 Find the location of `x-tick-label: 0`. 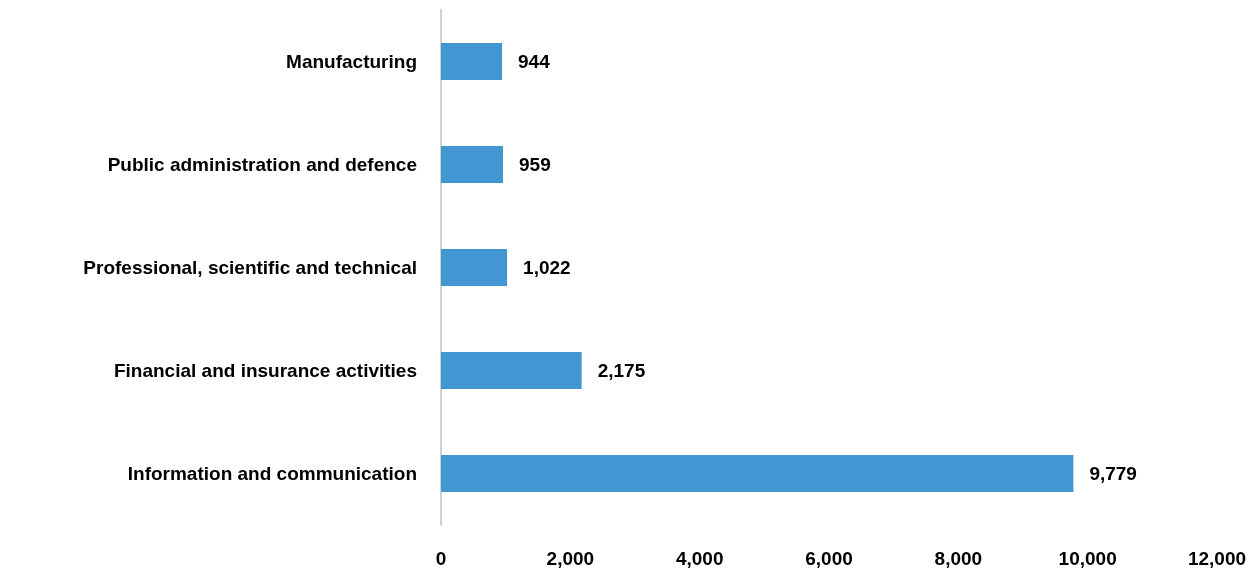

x-tick-label: 0 is located at coordinates (441, 558).